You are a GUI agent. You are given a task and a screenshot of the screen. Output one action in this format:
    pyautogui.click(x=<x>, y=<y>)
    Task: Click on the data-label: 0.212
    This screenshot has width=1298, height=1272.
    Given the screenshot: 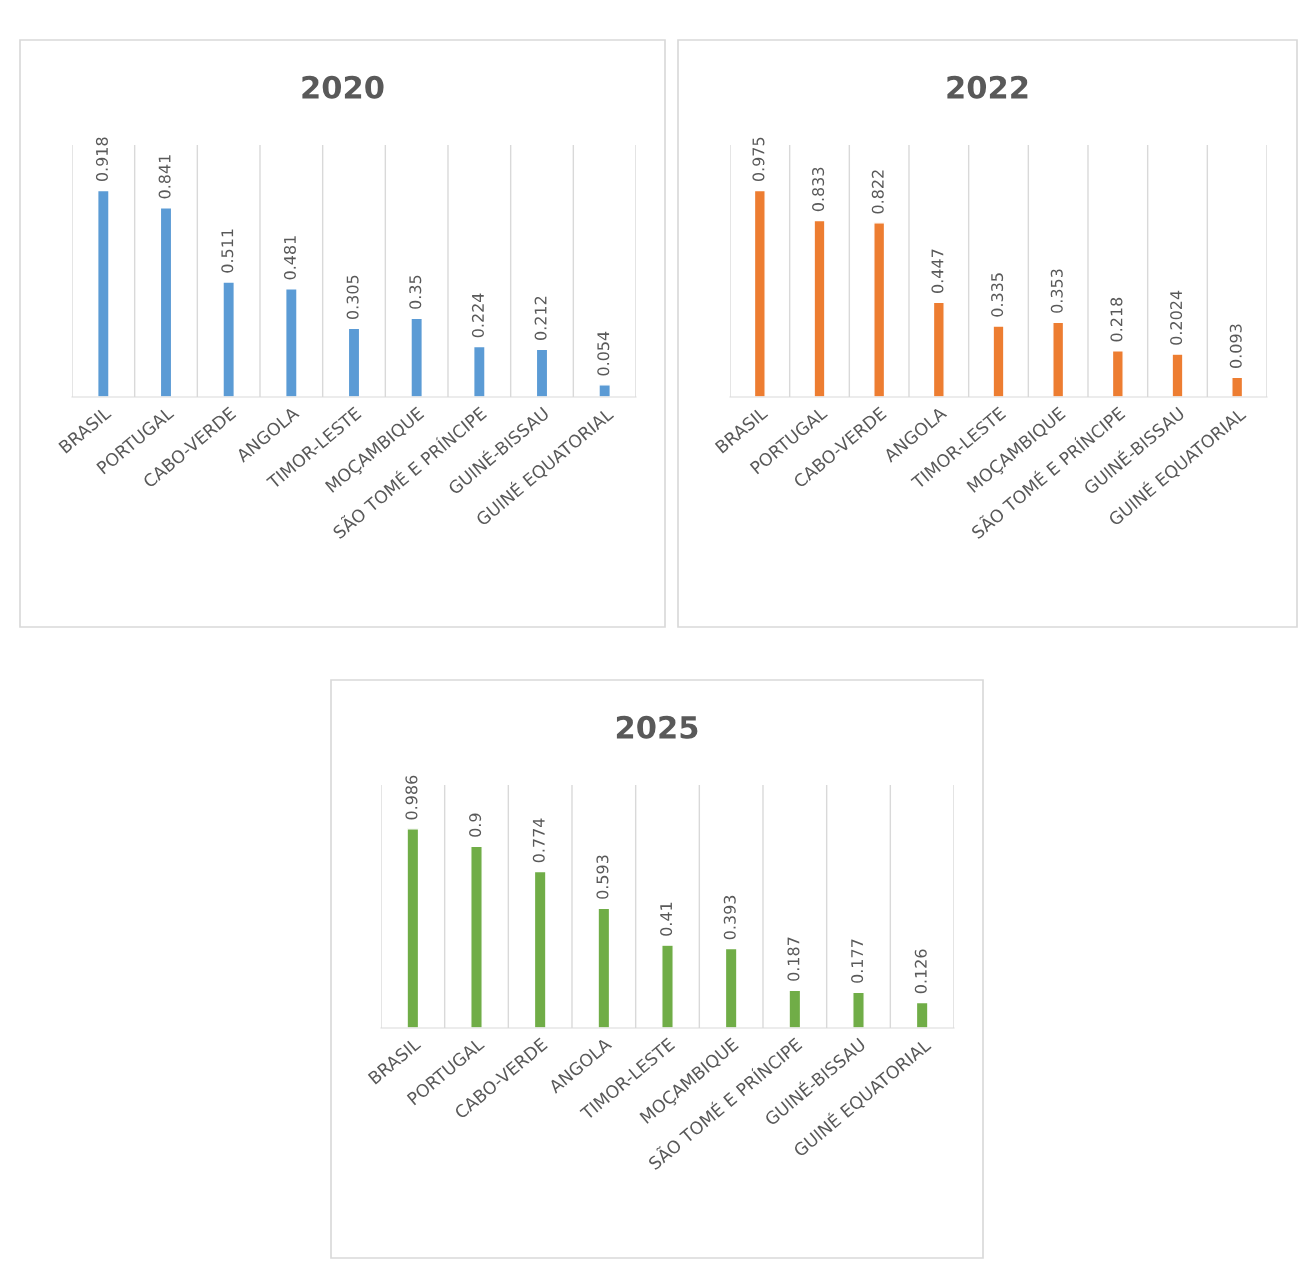 What is the action you would take?
    pyautogui.click(x=540, y=318)
    